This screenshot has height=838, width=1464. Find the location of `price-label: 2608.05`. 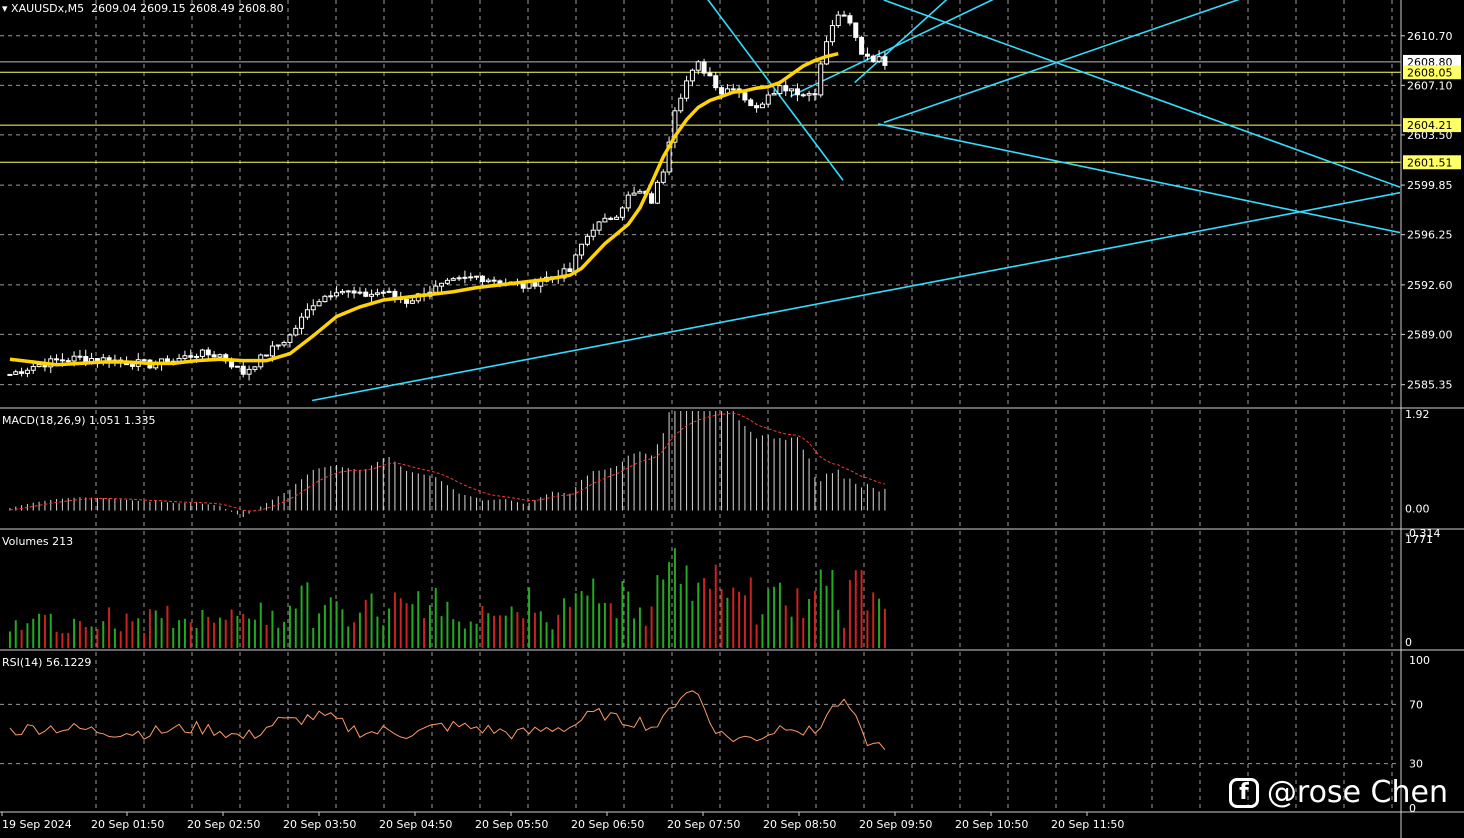

price-label: 2608.05 is located at coordinates (1430, 72).